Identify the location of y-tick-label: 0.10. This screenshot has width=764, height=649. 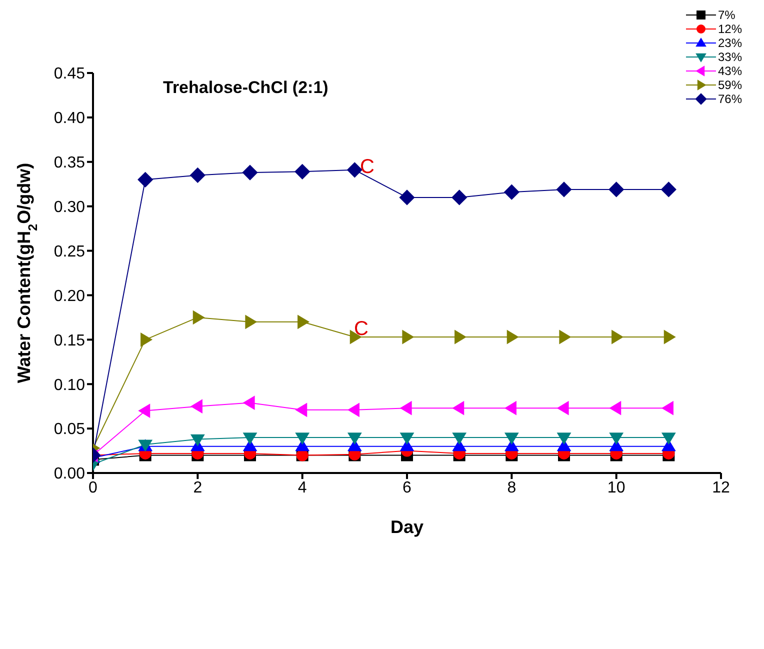
(70, 385).